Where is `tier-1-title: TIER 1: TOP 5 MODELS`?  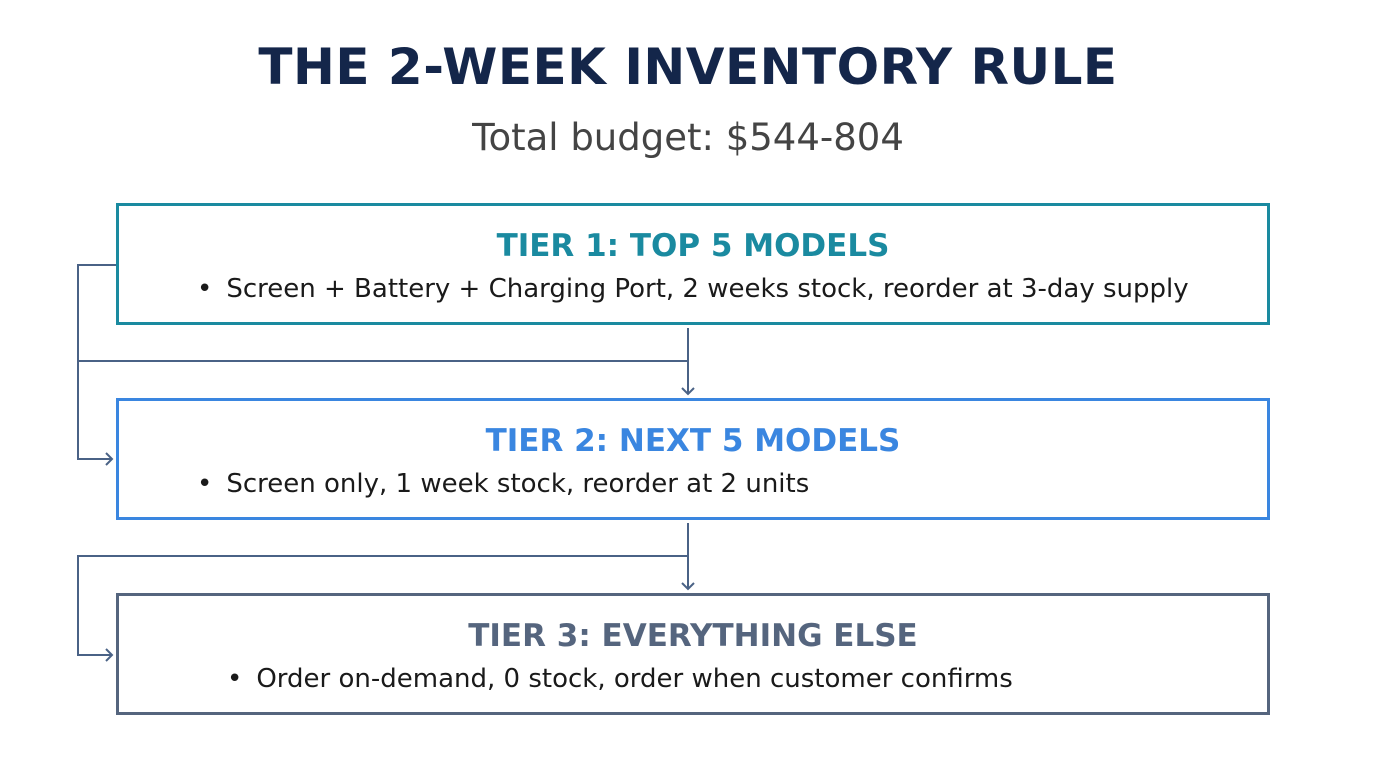
tier-1-title: TIER 1: TOP 5 MODELS is located at coordinates (693, 246).